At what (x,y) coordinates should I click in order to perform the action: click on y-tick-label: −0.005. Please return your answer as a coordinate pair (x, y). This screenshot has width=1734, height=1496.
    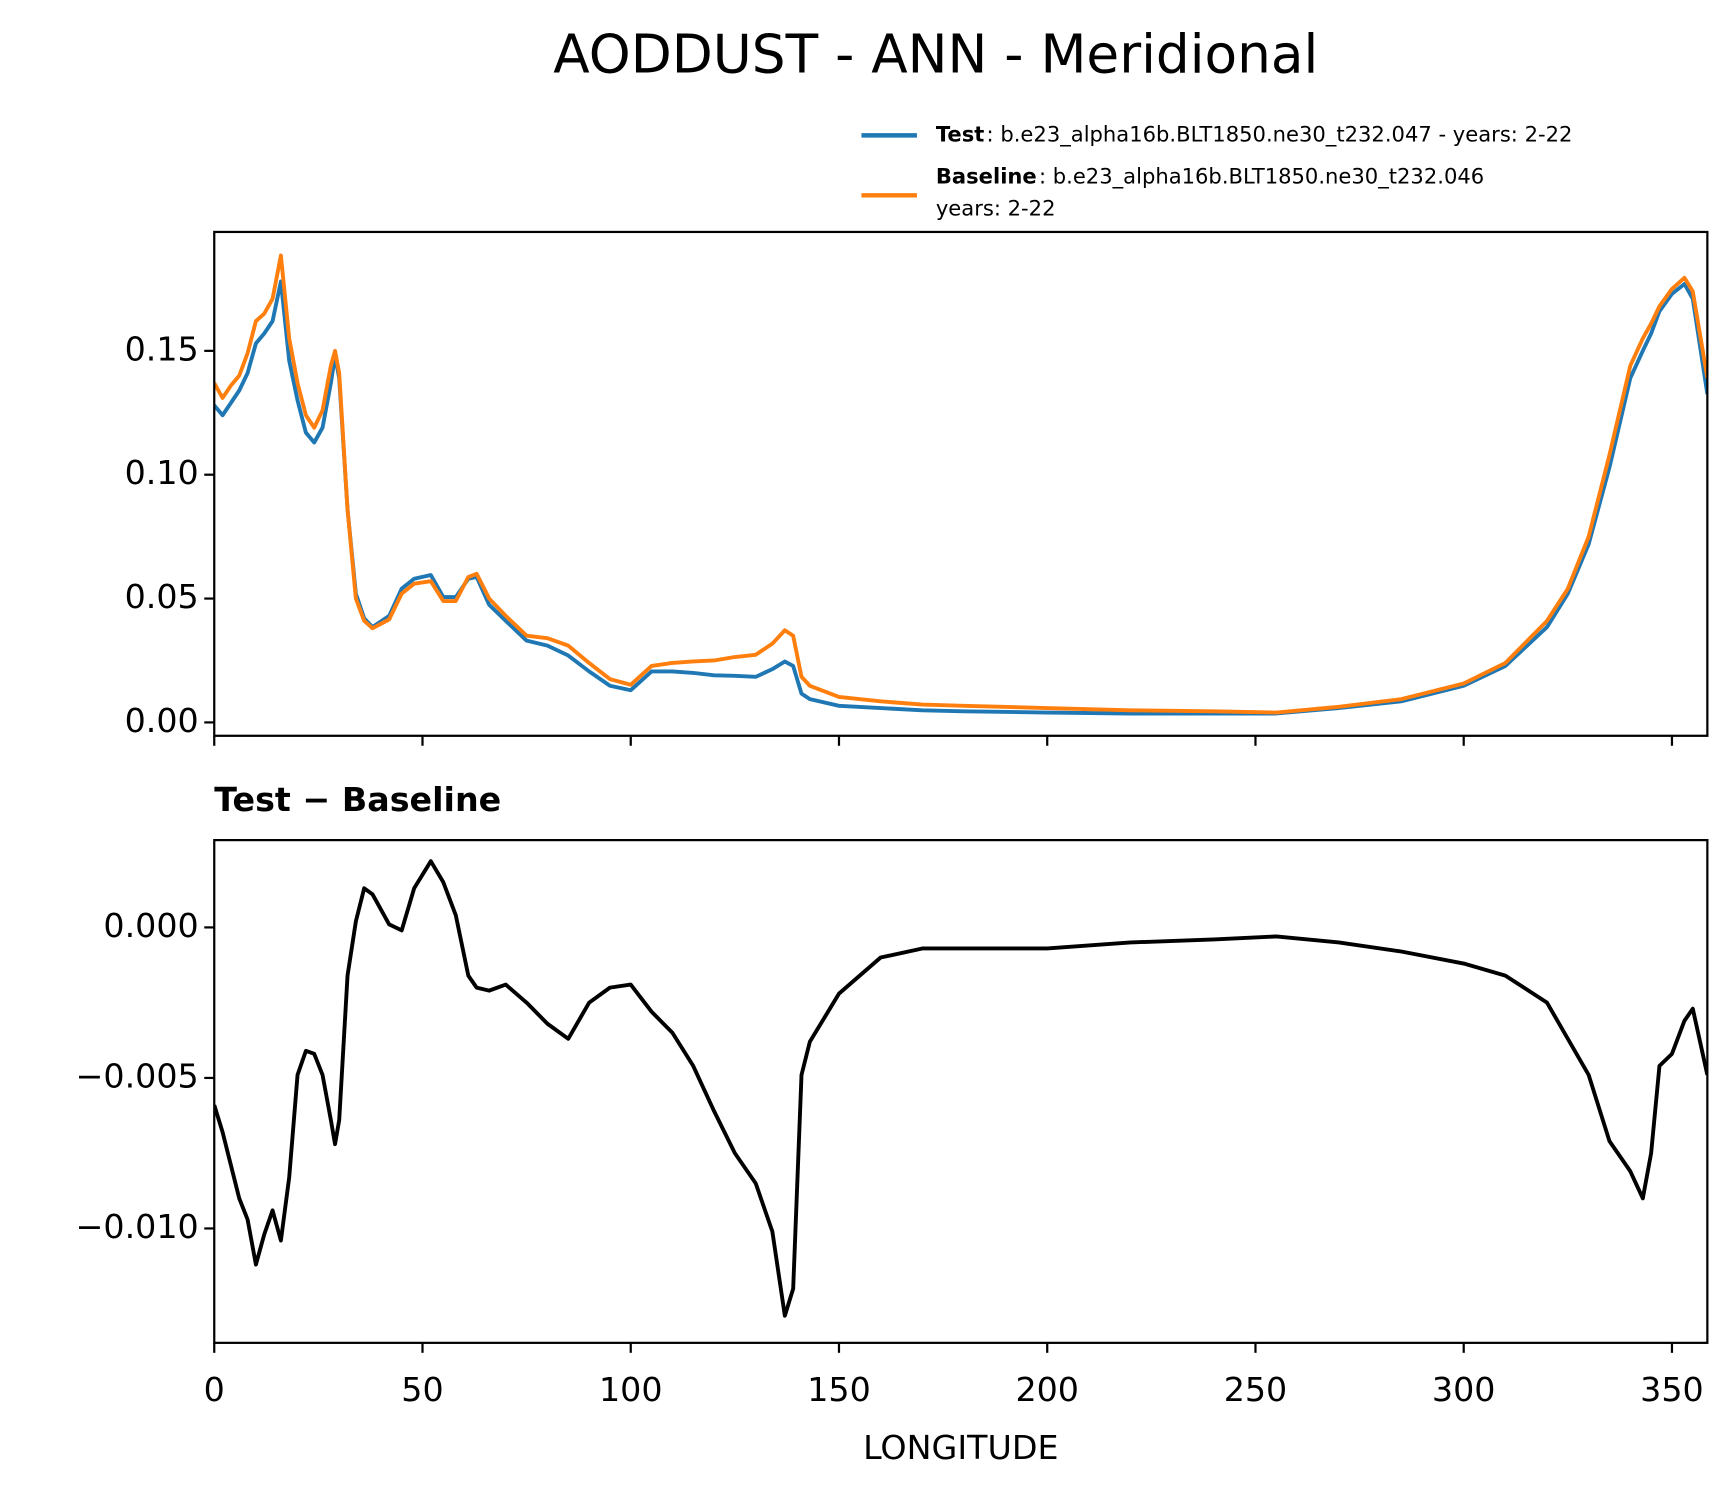
    Looking at the image, I should click on (137, 1075).